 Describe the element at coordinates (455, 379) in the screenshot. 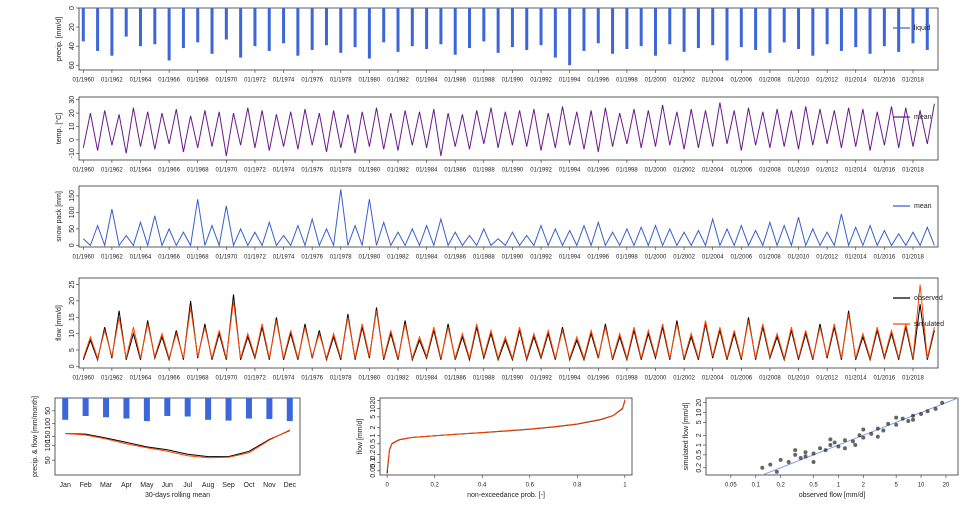

I see `x-tick-label: 01/1986` at that location.